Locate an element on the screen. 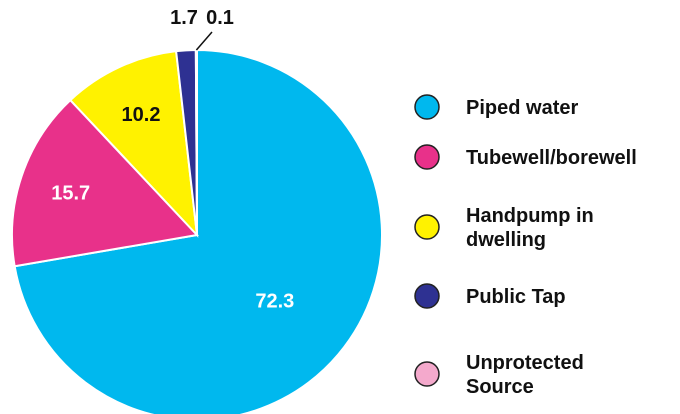 This screenshot has width=680, height=414. leader-line-unprotected-source is located at coordinates (204, 41).